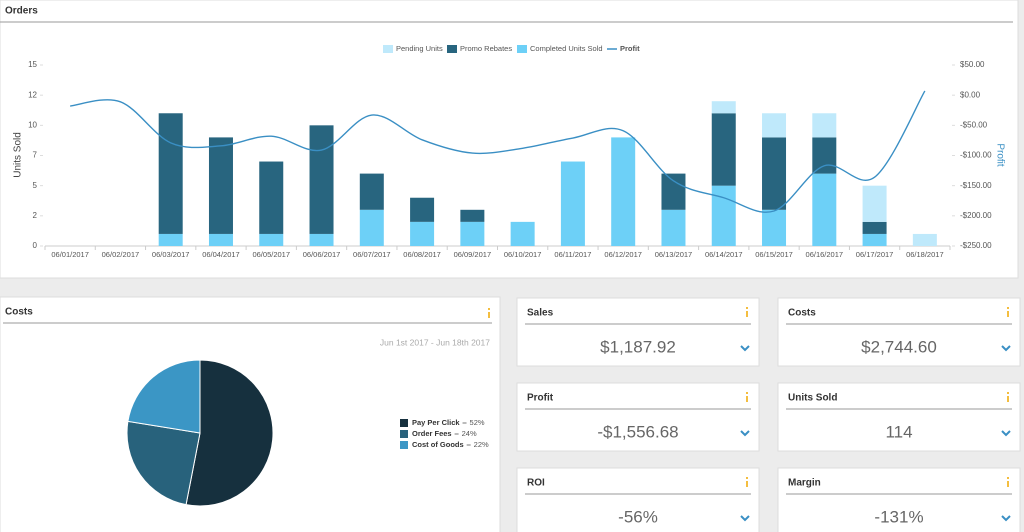 This screenshot has width=1024, height=532. Describe the element at coordinates (638, 332) in the screenshot. I see `metric-card: Sales $1,187.92` at that location.